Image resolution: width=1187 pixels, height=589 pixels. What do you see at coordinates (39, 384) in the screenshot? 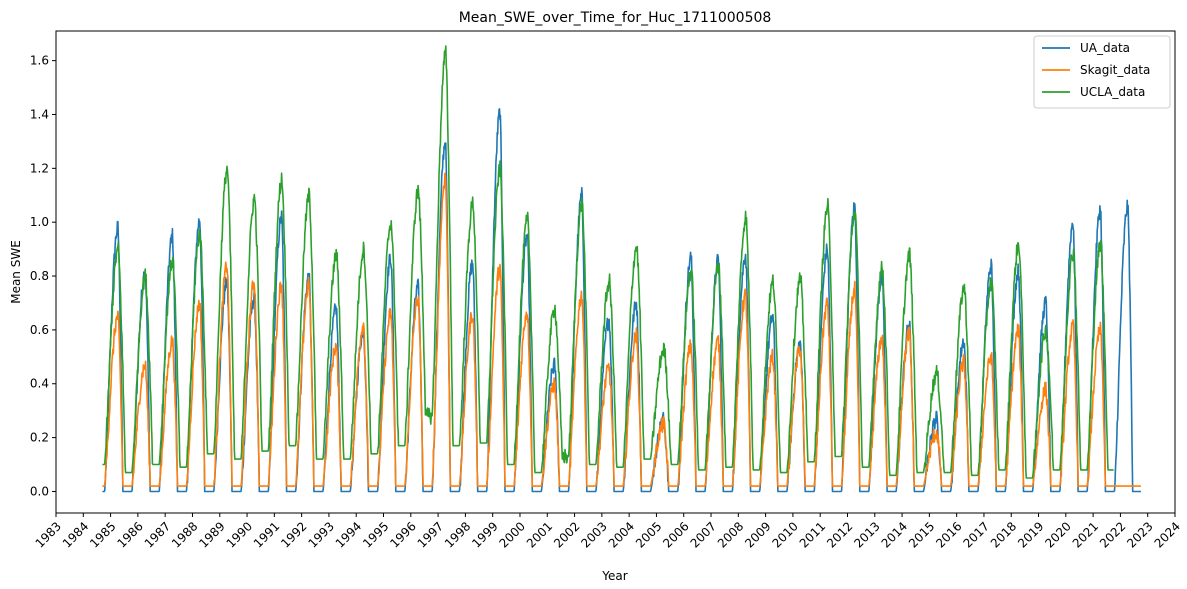
I see `y-tick-label: 0.4` at bounding box center [39, 384].